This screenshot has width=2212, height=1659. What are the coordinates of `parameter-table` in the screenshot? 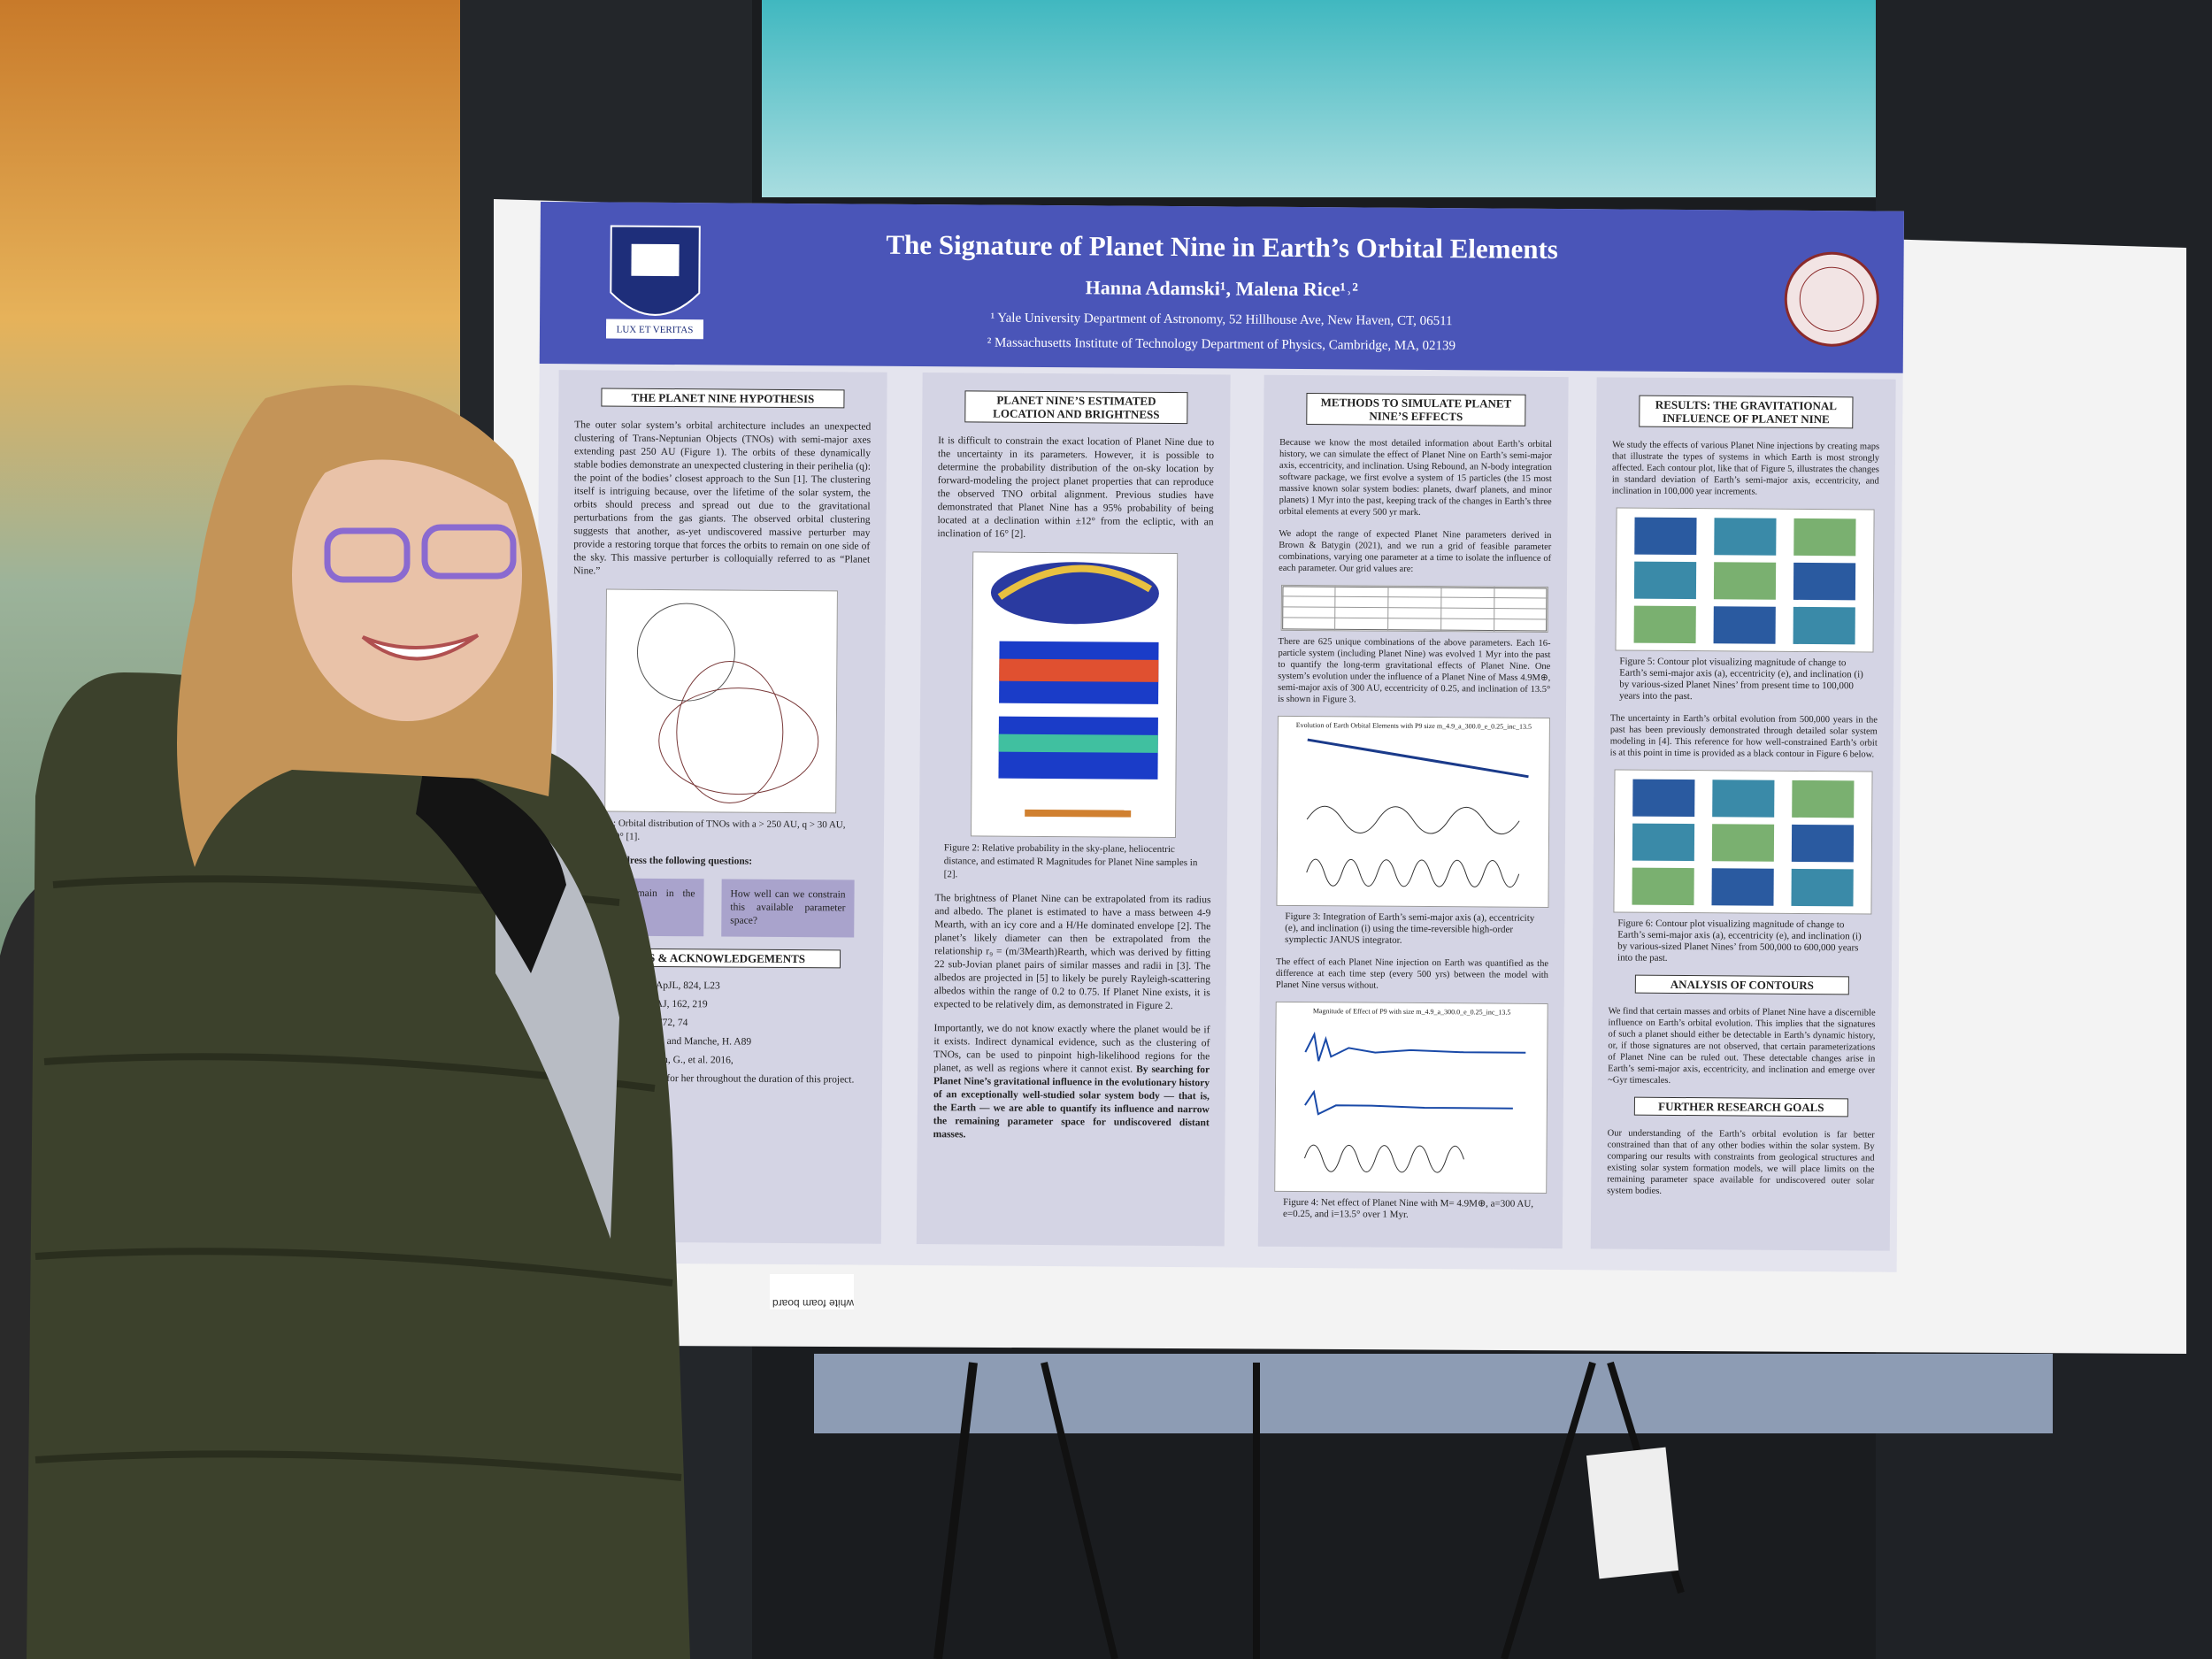 It's located at (1414, 609).